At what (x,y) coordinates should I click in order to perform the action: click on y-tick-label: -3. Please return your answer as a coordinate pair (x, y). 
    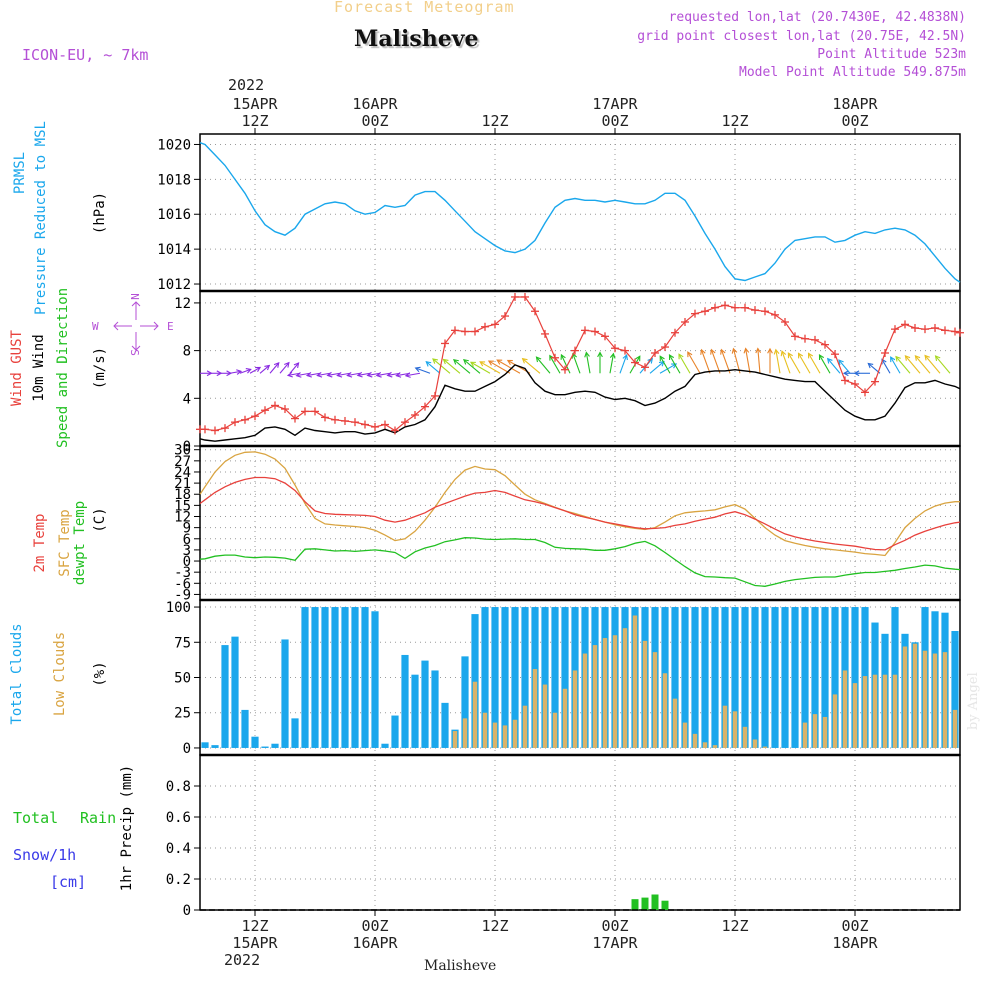
    Looking at the image, I should click on (182, 573).